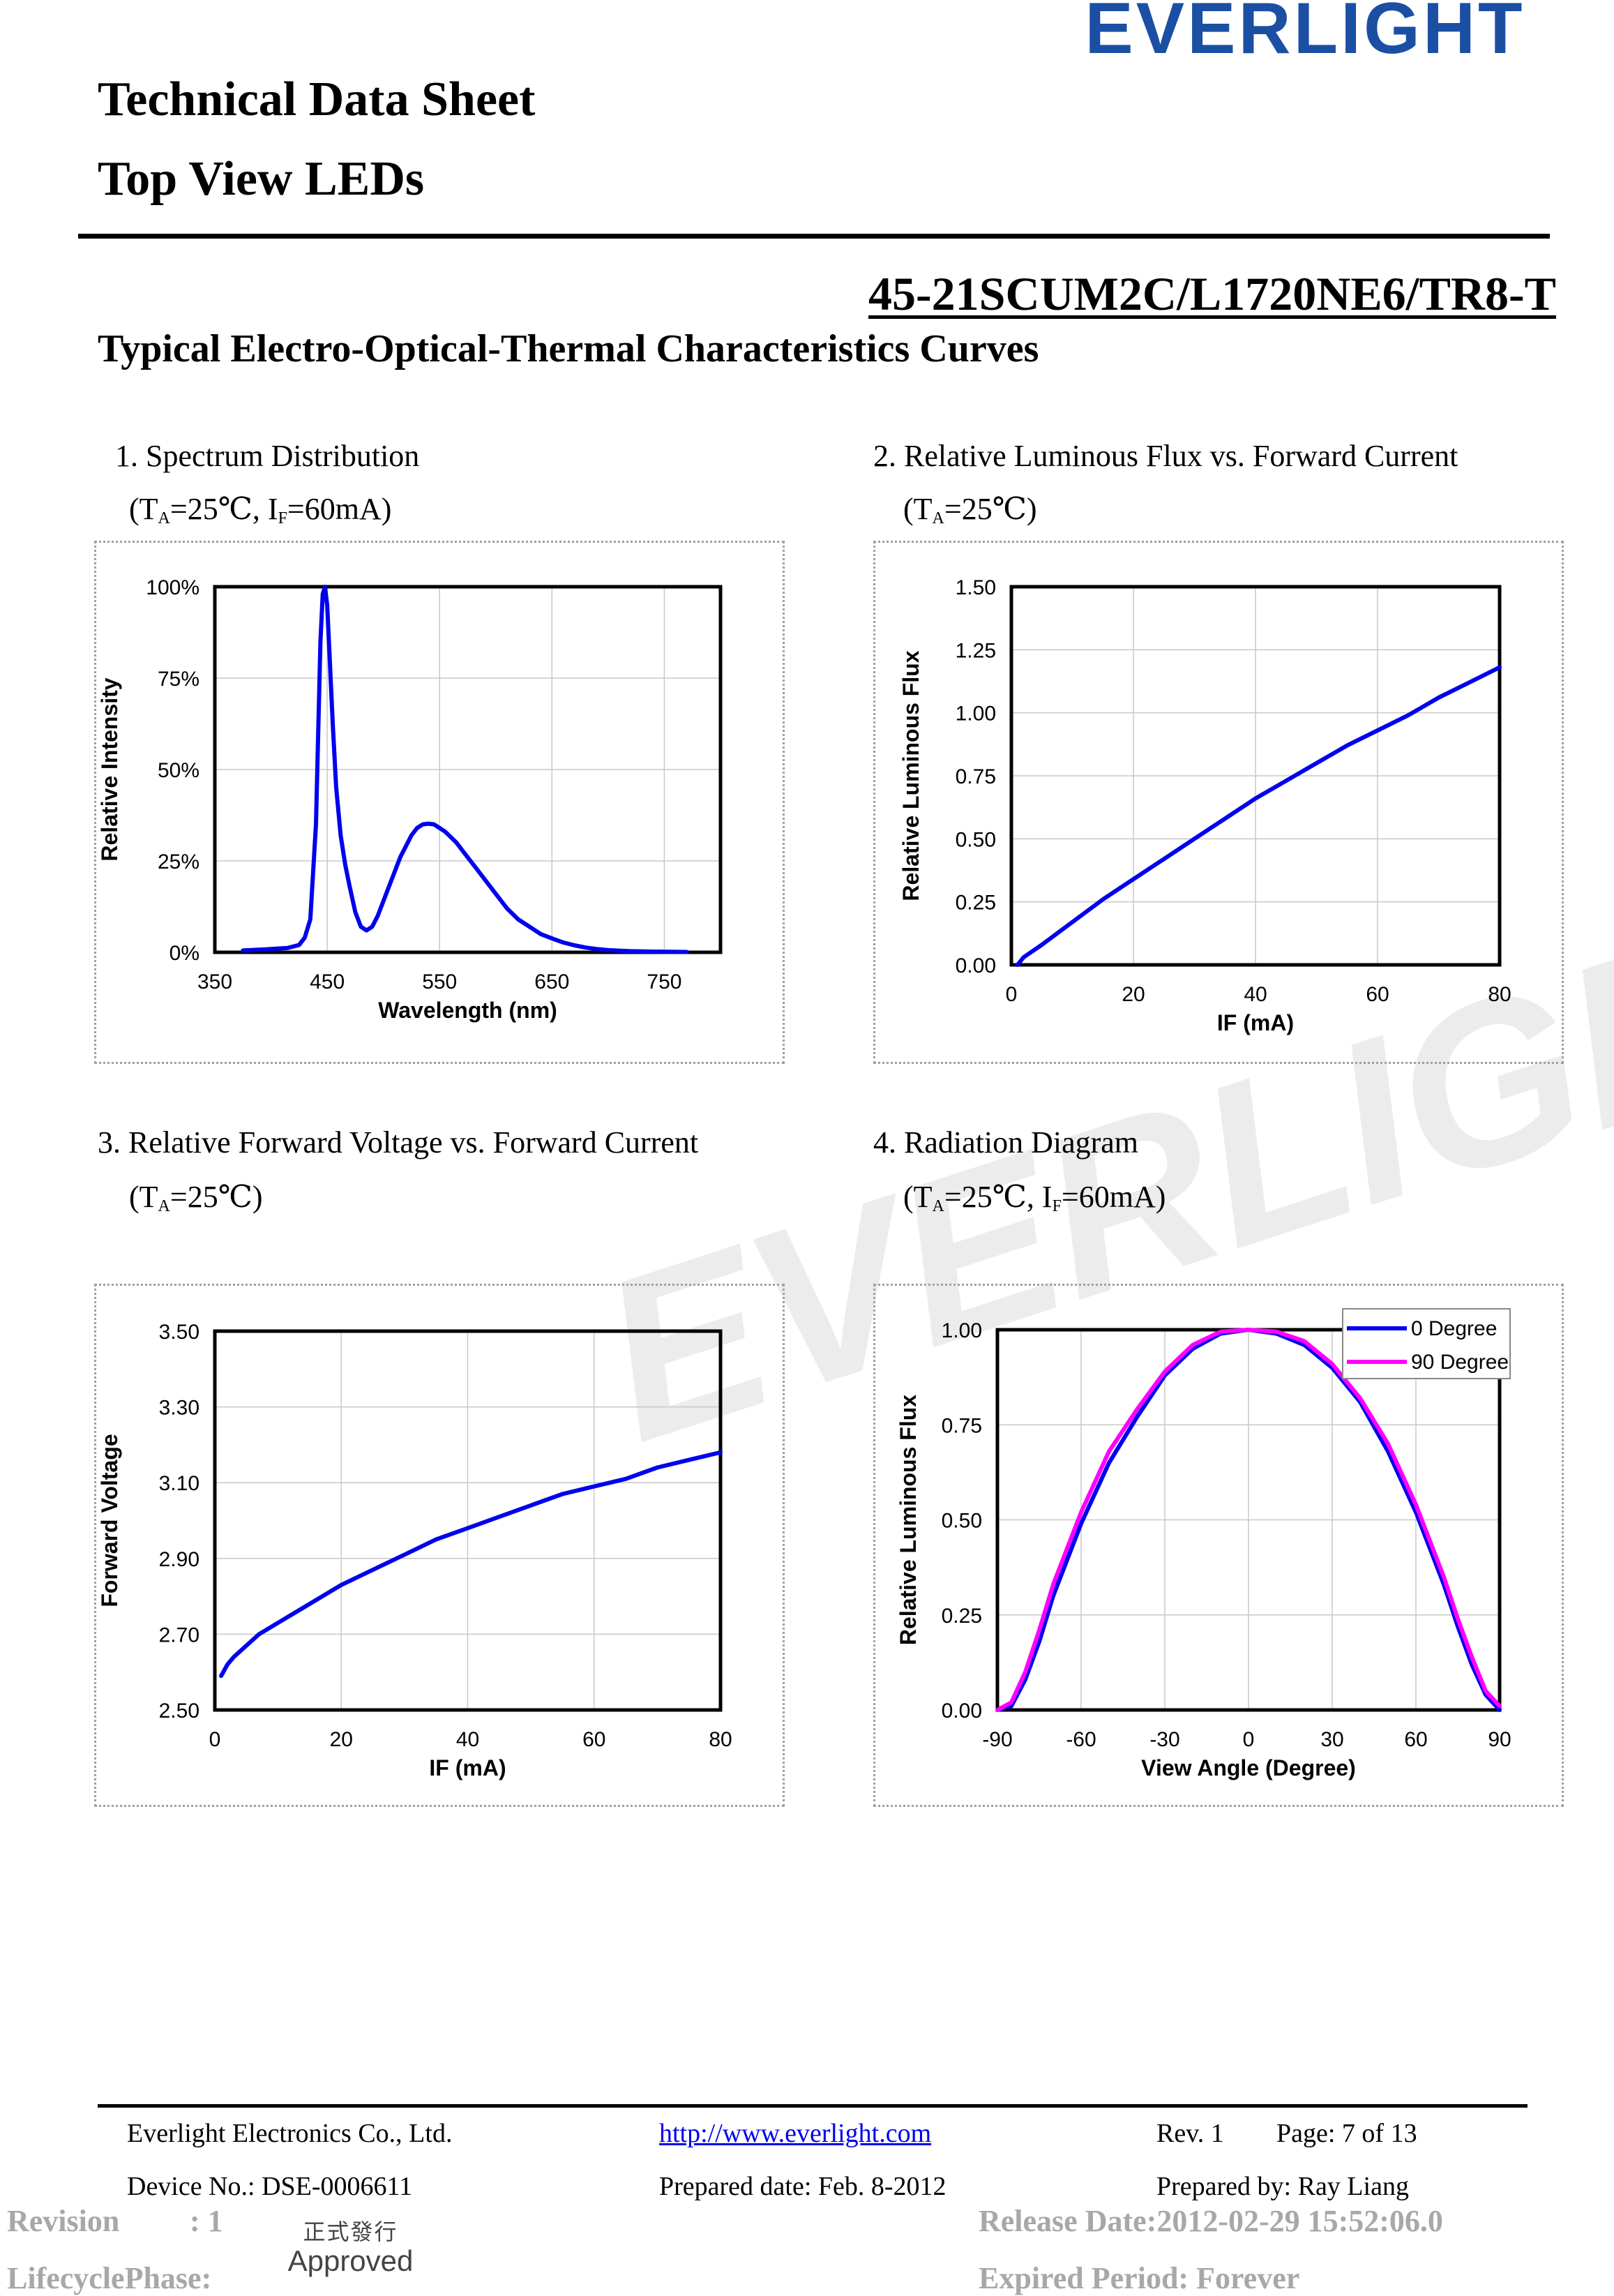 Image resolution: width=1614 pixels, height=2296 pixels. Describe the element at coordinates (1081, 1739) in the screenshot. I see `x-tick-label: -60` at that location.